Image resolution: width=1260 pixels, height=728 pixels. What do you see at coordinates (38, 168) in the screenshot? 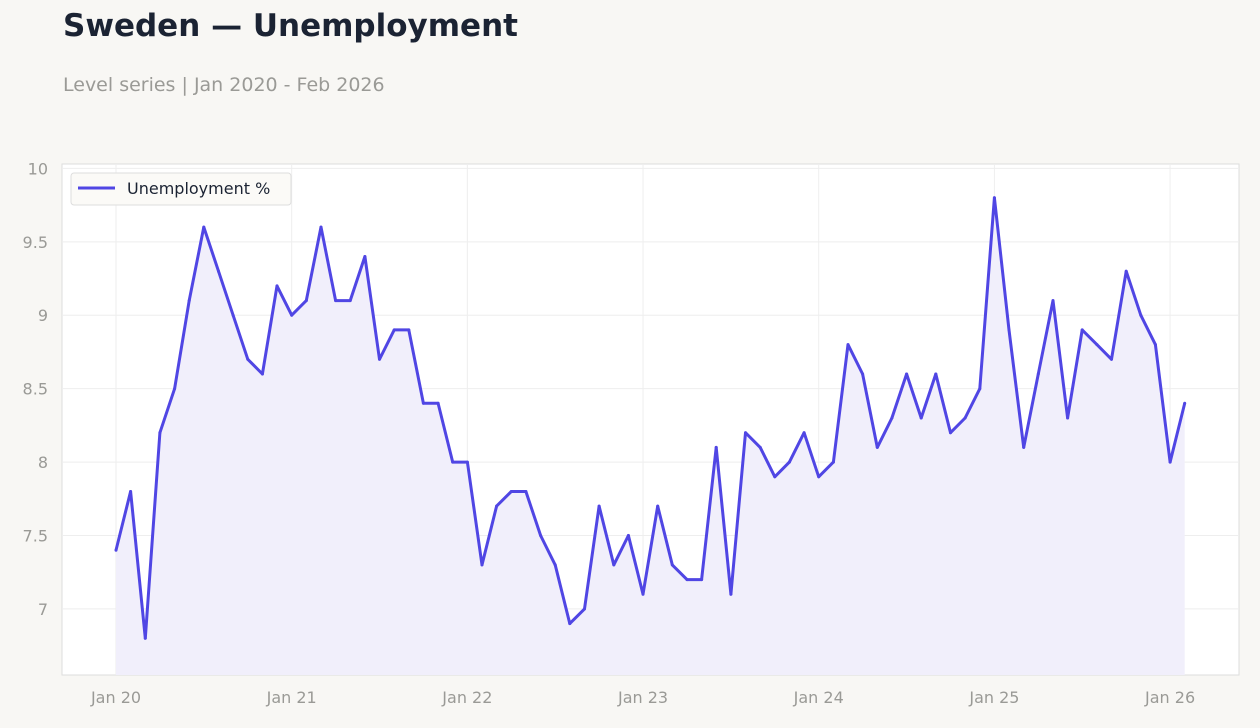
I see `y-tick-label: 10` at bounding box center [38, 168].